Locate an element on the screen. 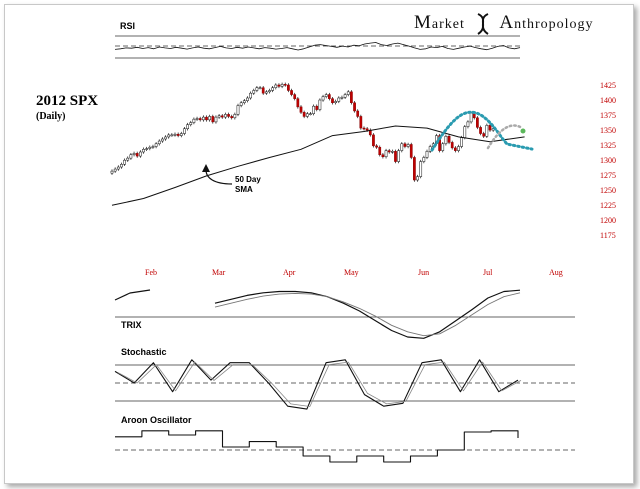  annotation-arrowhead is located at coordinates (206, 168).